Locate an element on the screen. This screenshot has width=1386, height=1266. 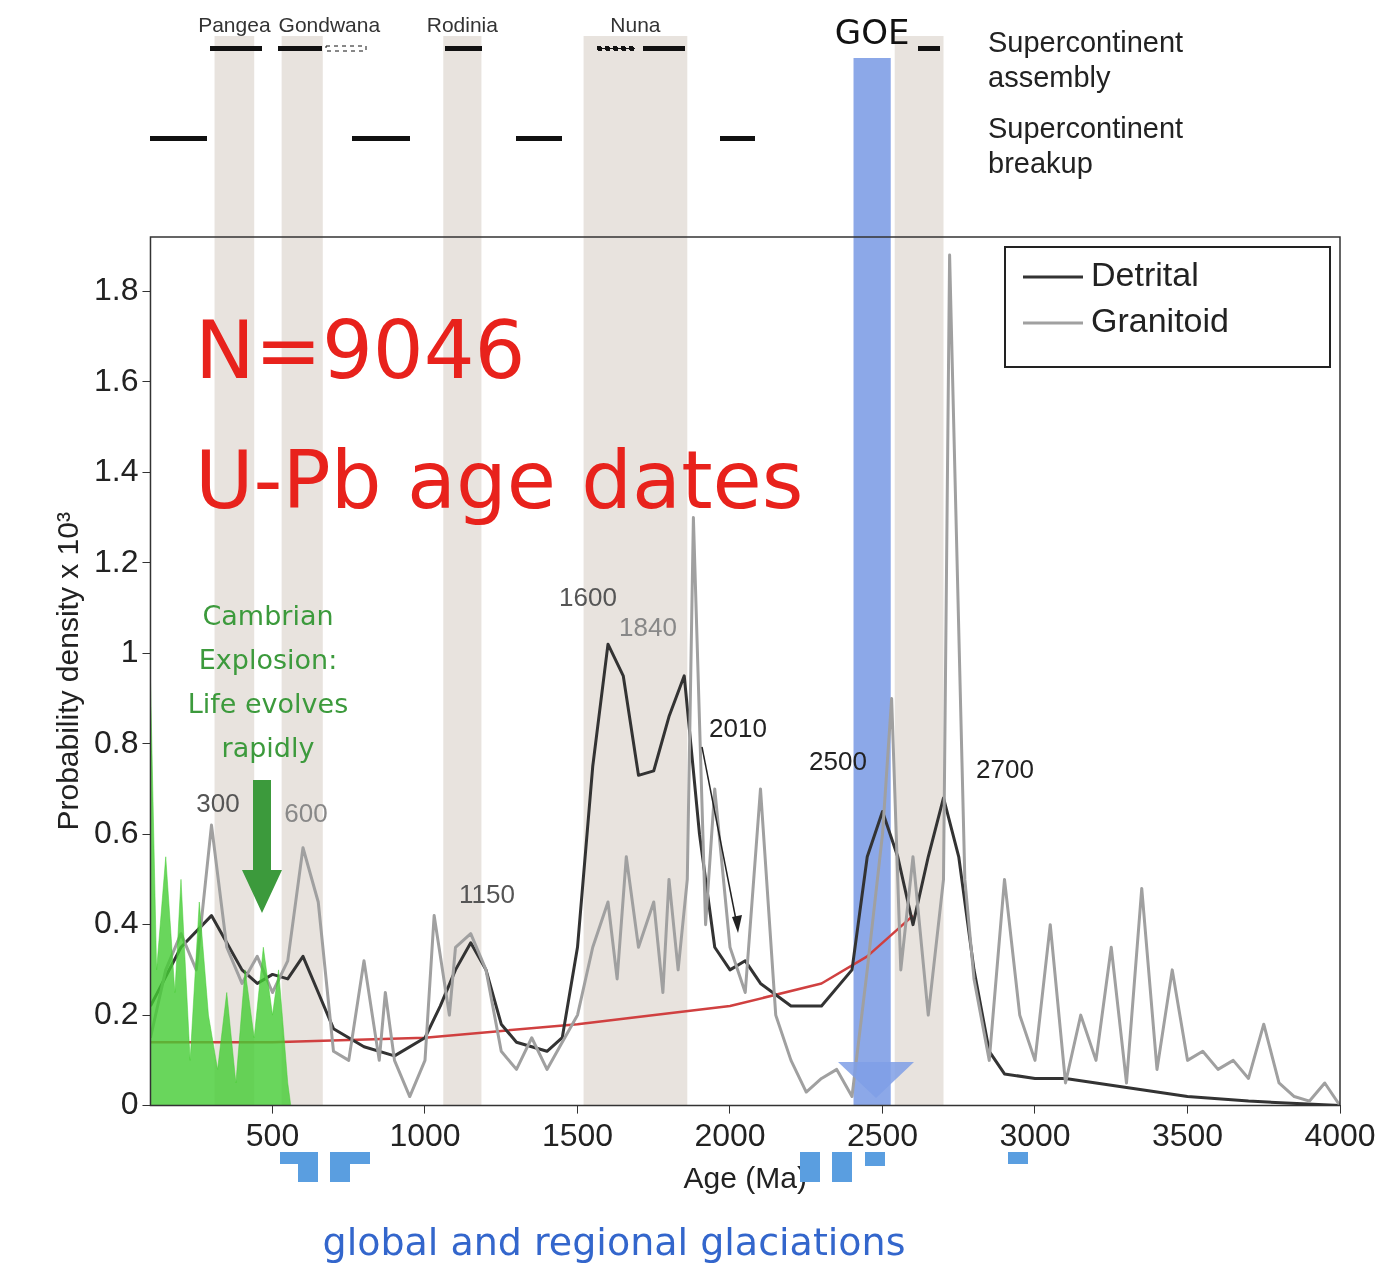
y-tick-label: 0.8 is located at coordinates (116, 741).